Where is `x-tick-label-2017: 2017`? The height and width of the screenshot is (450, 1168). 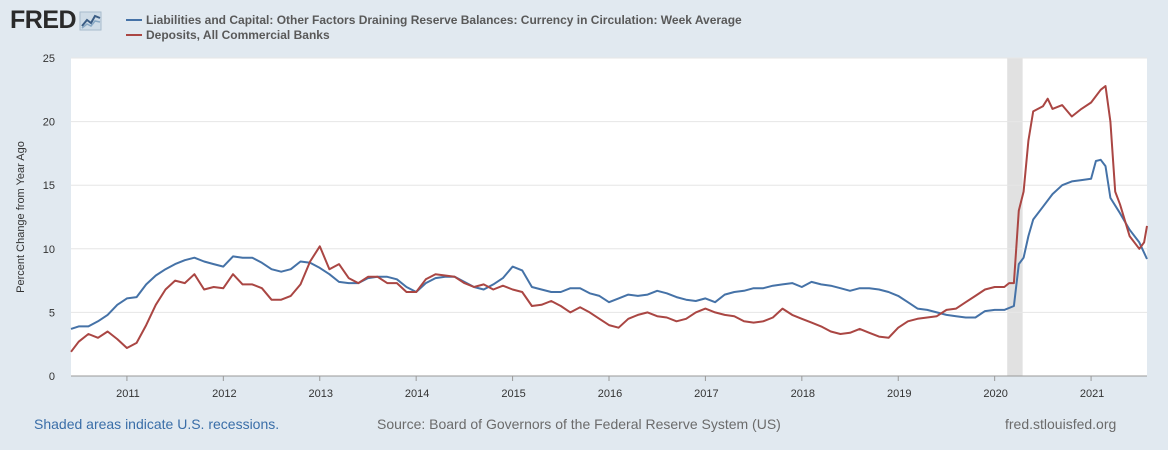 x-tick-label-2017: 2017 is located at coordinates (706, 394).